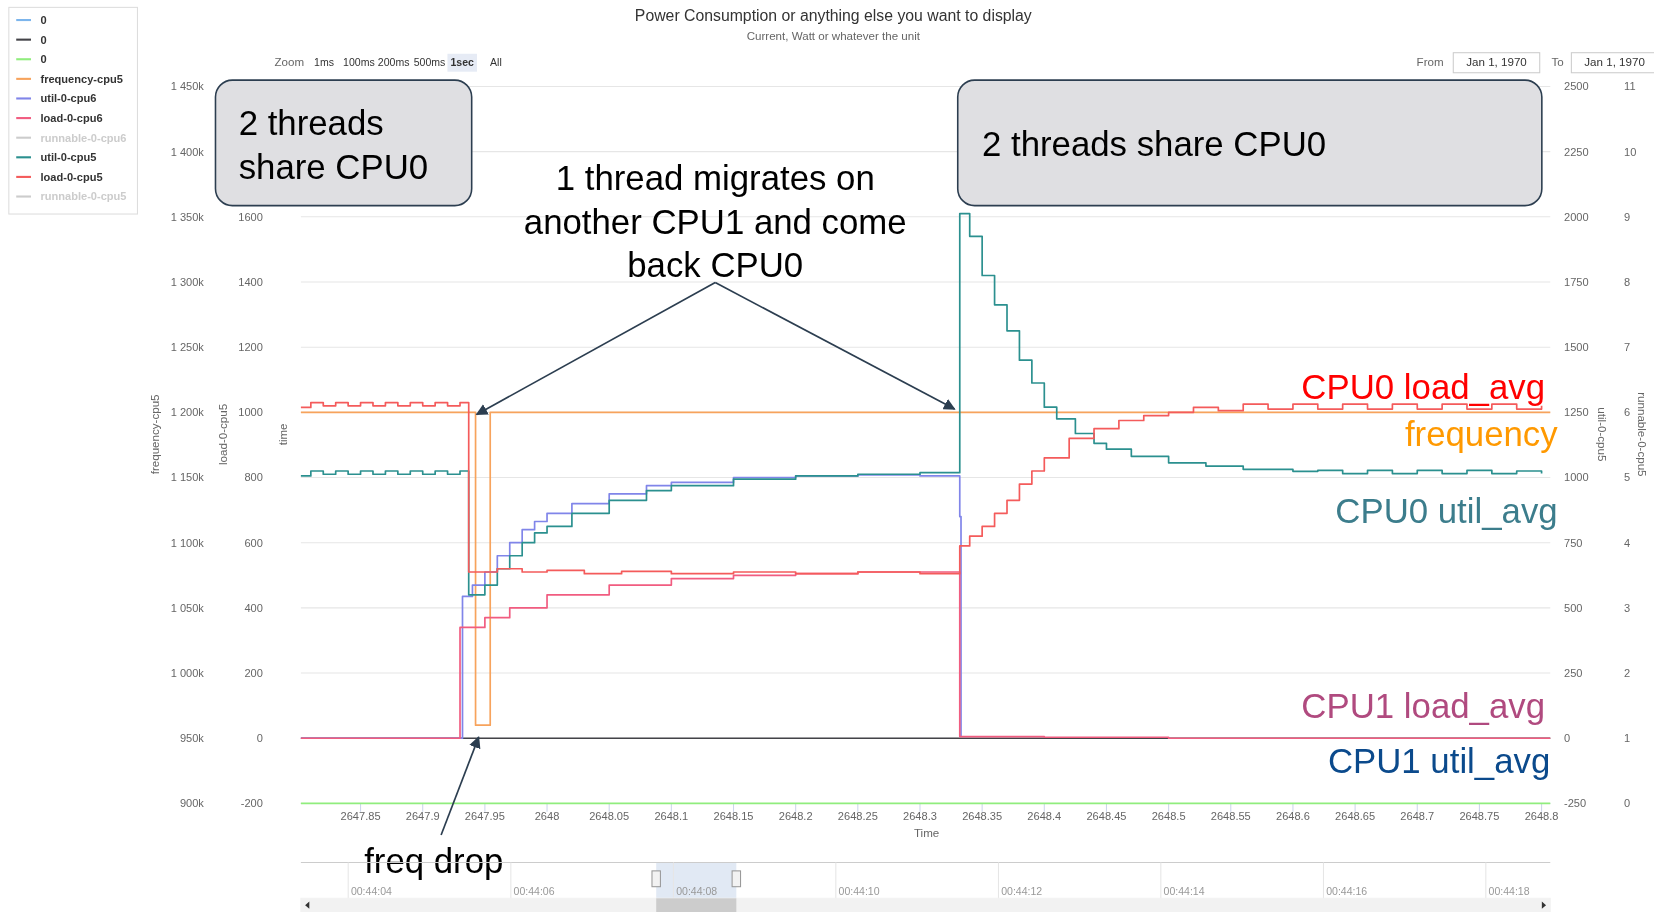 This screenshot has height=912, width=1654. I want to click on y2-tick-label: 1 300k, so click(187, 281).